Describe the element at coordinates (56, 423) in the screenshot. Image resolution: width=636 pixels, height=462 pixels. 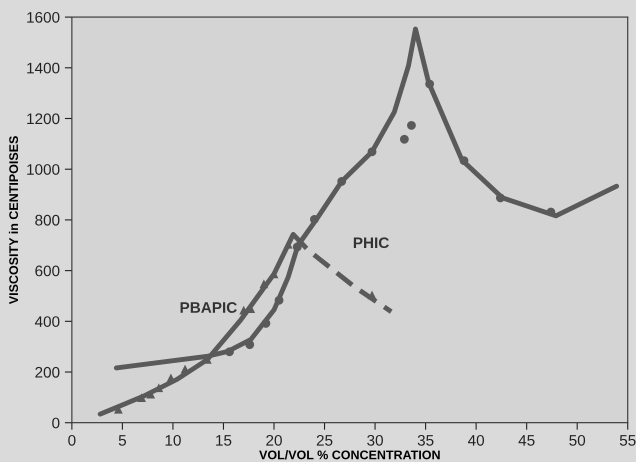
I see `y-tick-label: 0` at that location.